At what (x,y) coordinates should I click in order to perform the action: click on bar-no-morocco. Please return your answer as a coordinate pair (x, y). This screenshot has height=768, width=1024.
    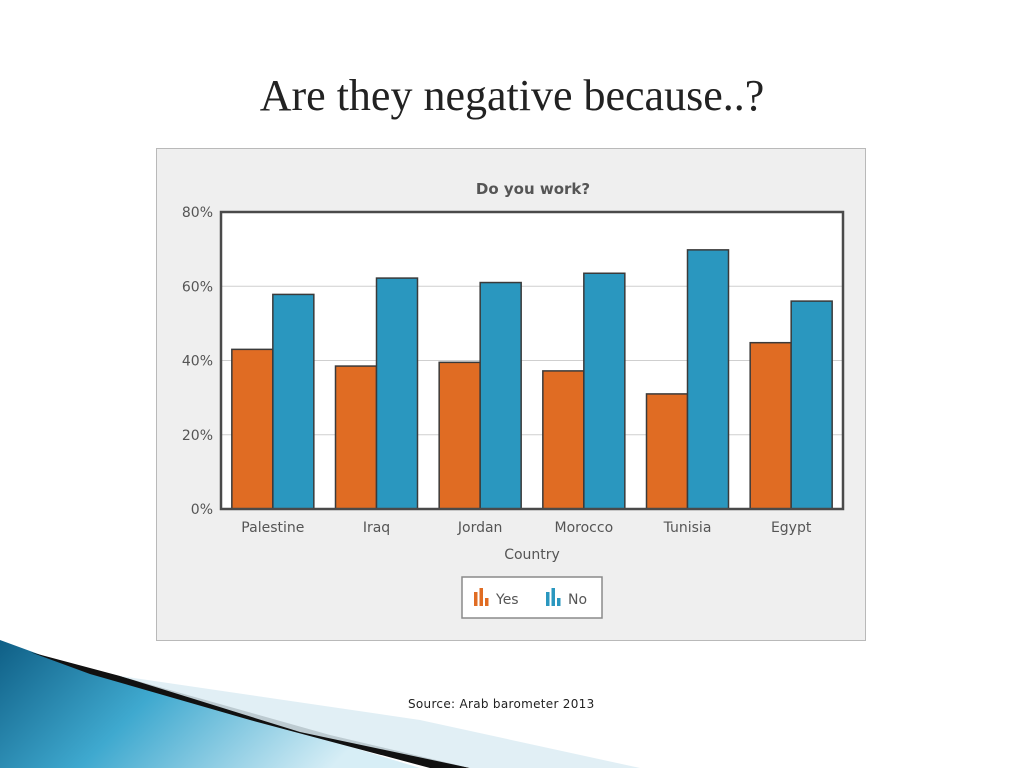
    Looking at the image, I should click on (604, 391).